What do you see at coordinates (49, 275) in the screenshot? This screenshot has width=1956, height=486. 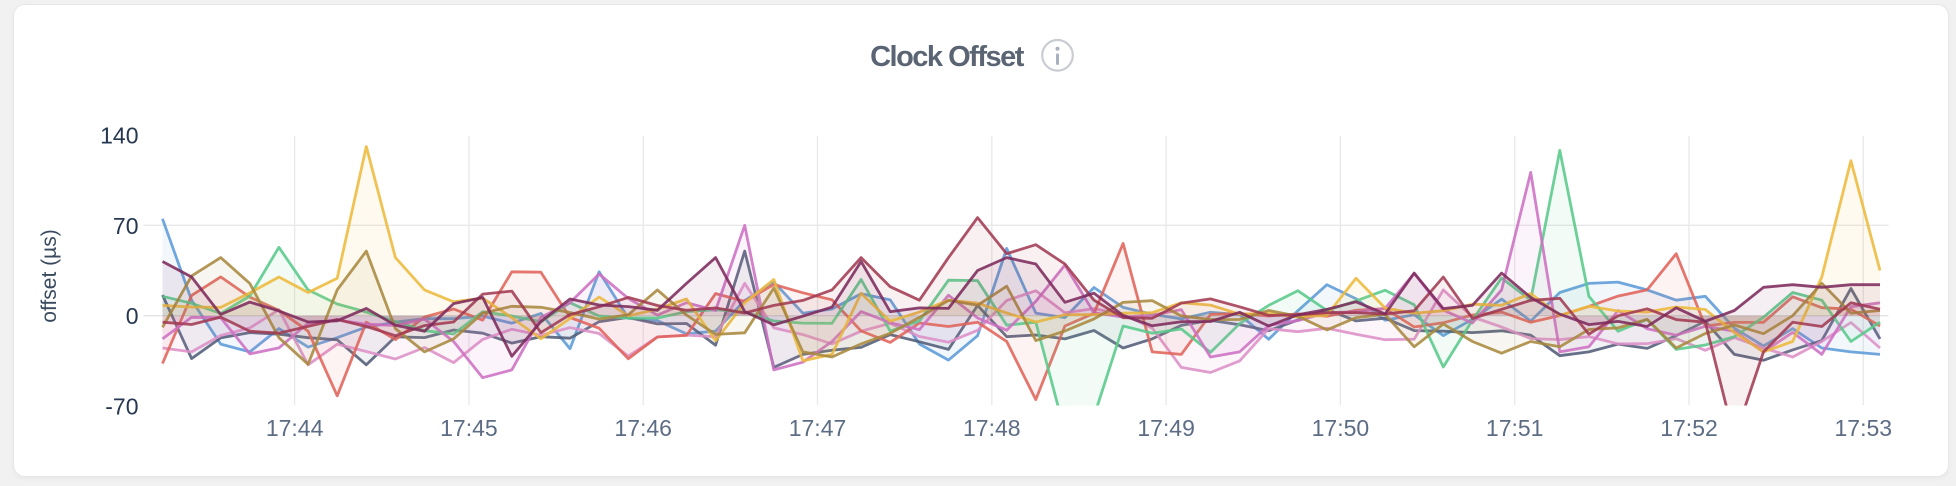 I see `svg-text: offset (µs)` at bounding box center [49, 275].